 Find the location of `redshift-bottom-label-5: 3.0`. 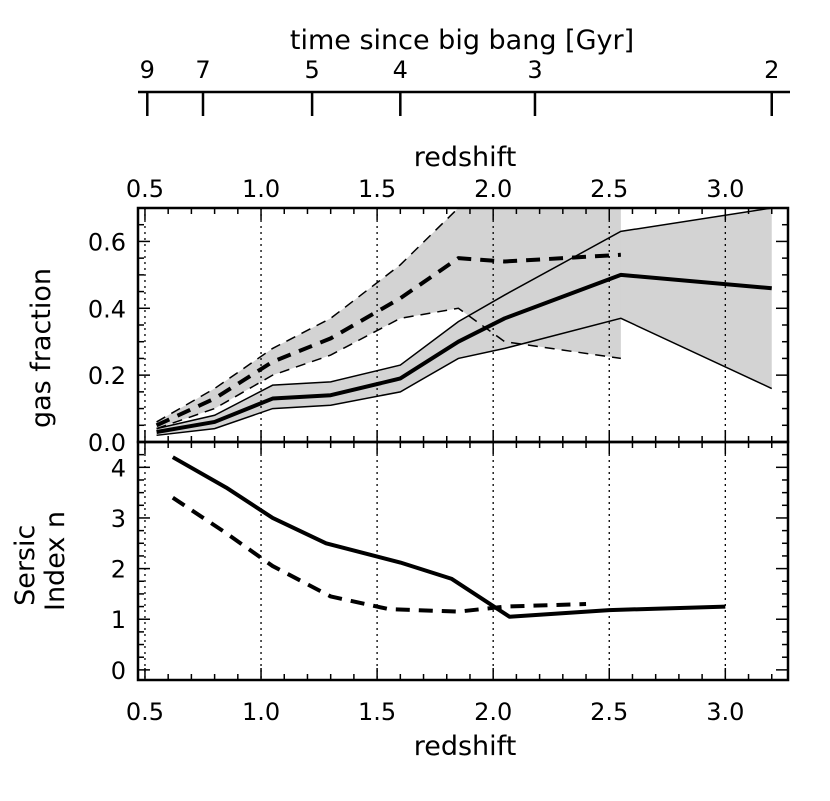

redshift-bottom-label-5: 3.0 is located at coordinates (725, 712).